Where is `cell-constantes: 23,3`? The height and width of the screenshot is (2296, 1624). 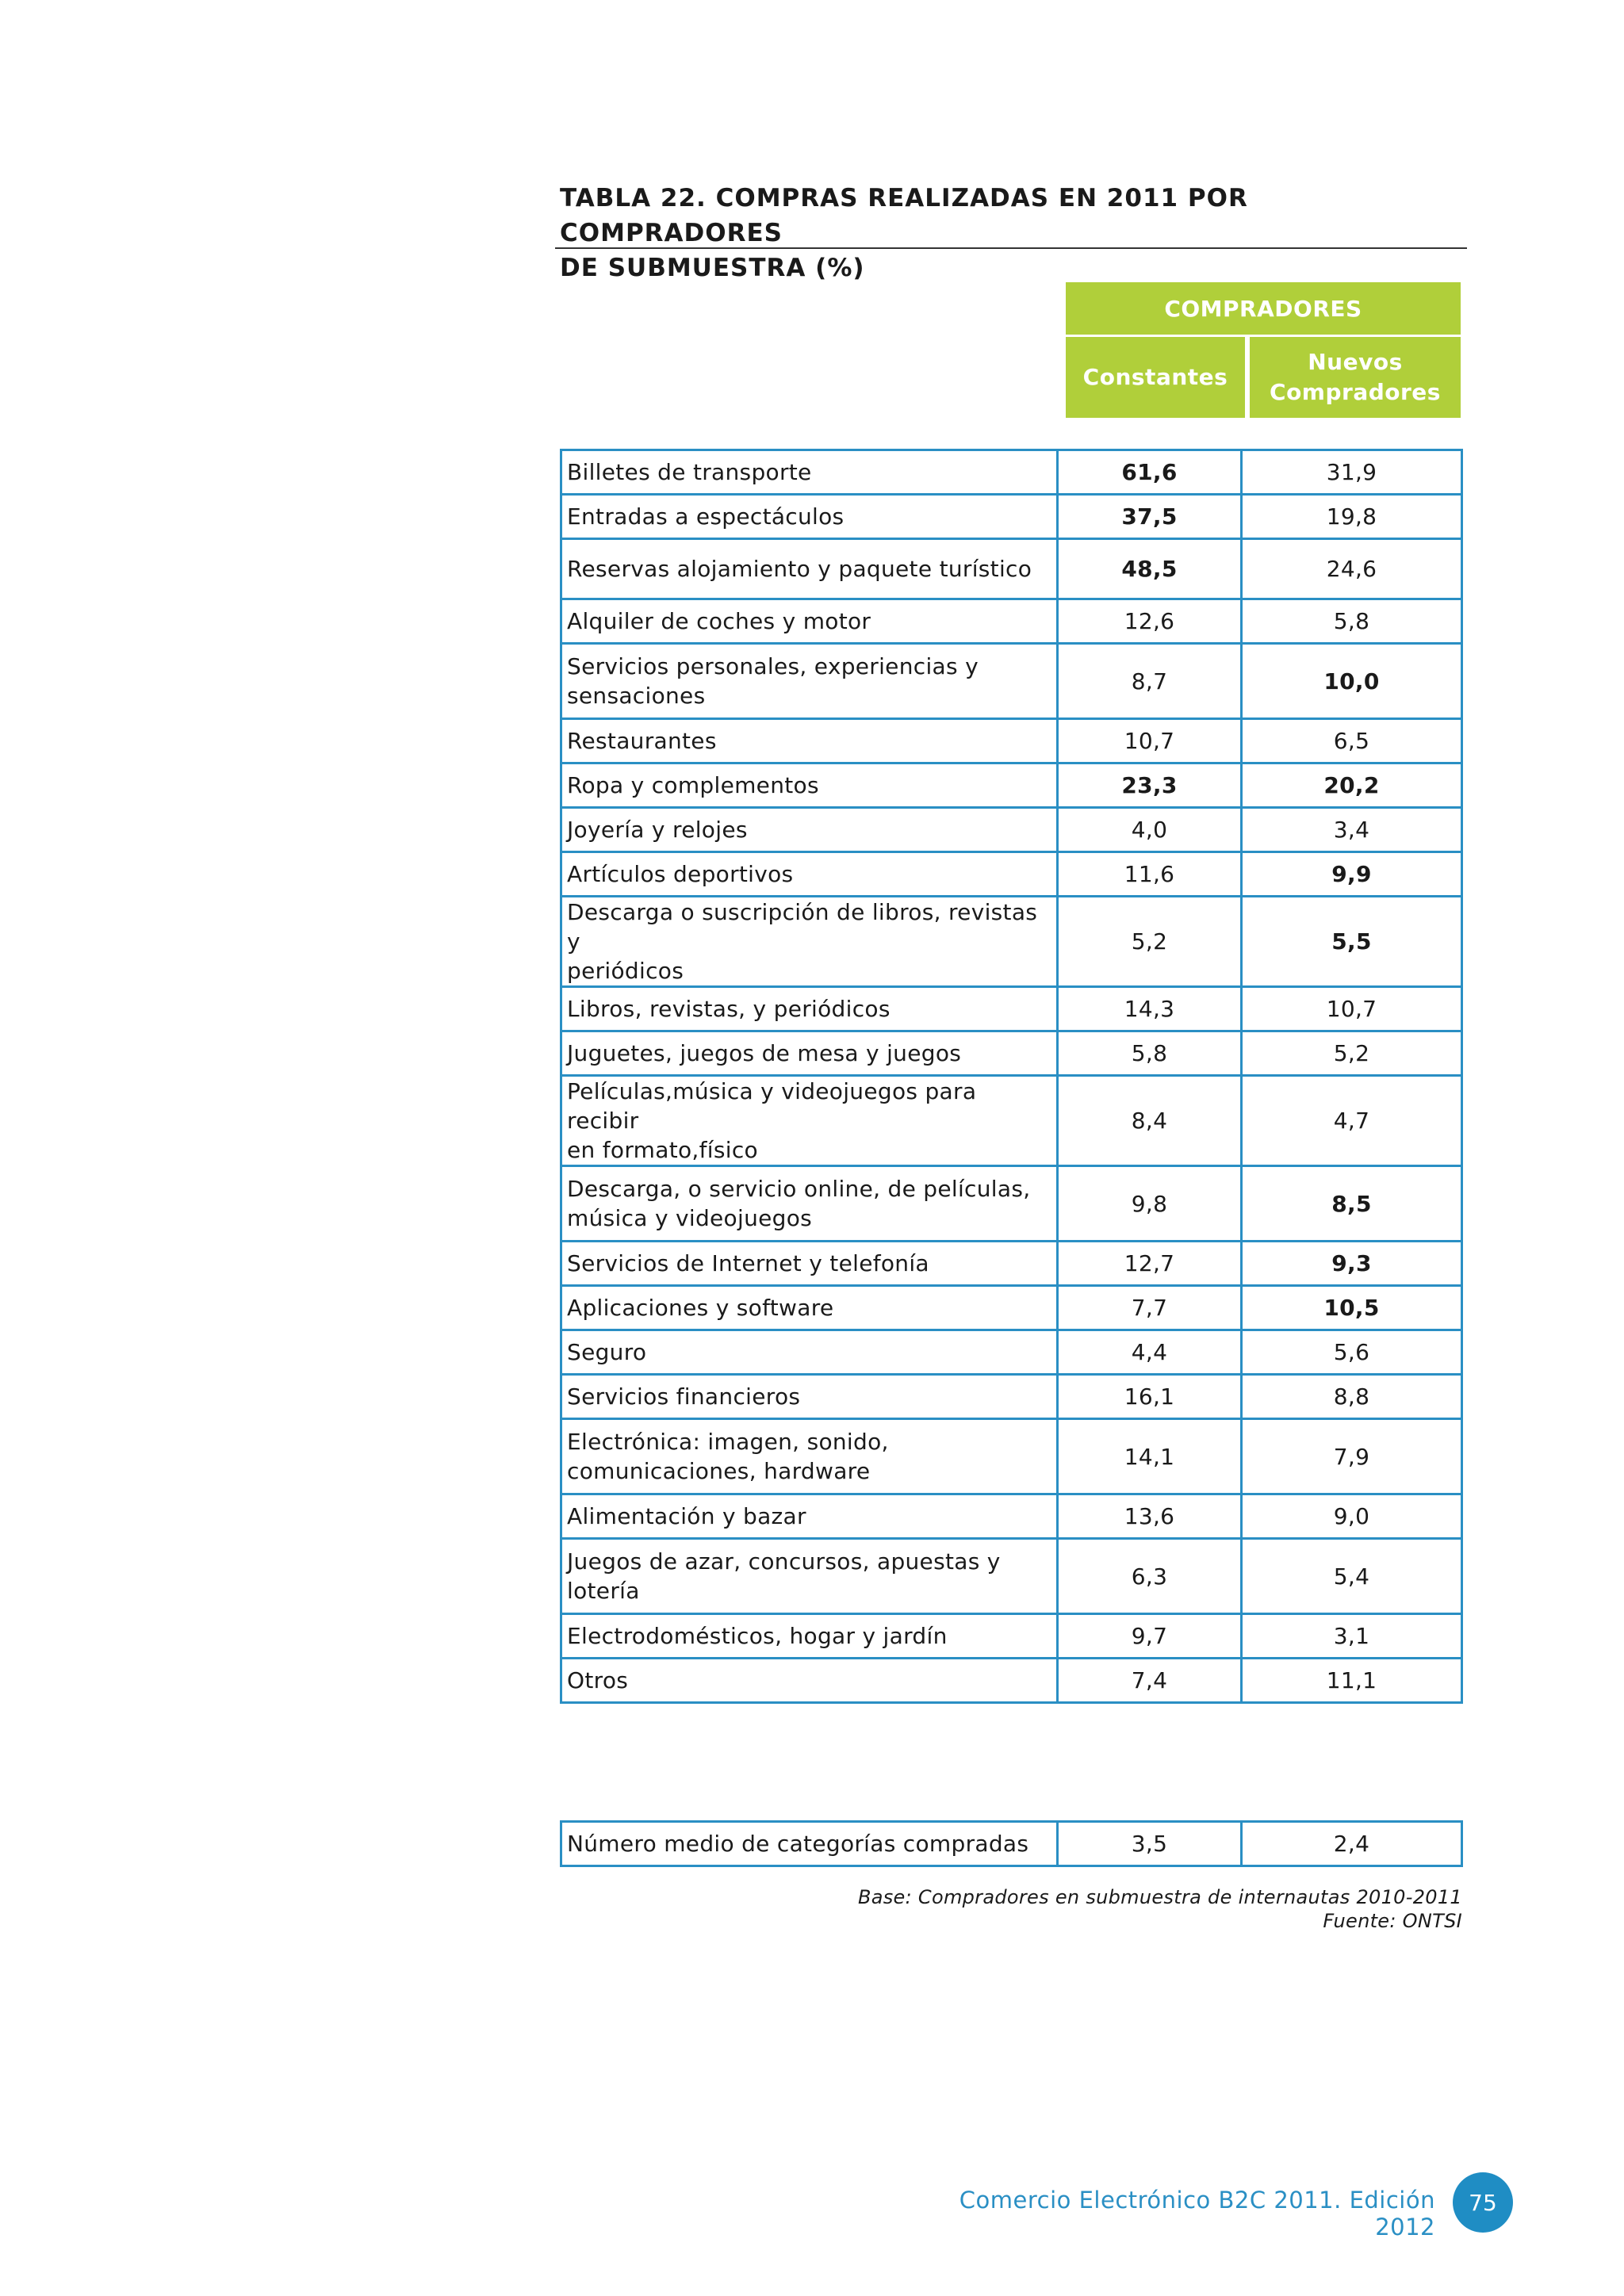 cell-constantes: 23,3 is located at coordinates (1149, 786).